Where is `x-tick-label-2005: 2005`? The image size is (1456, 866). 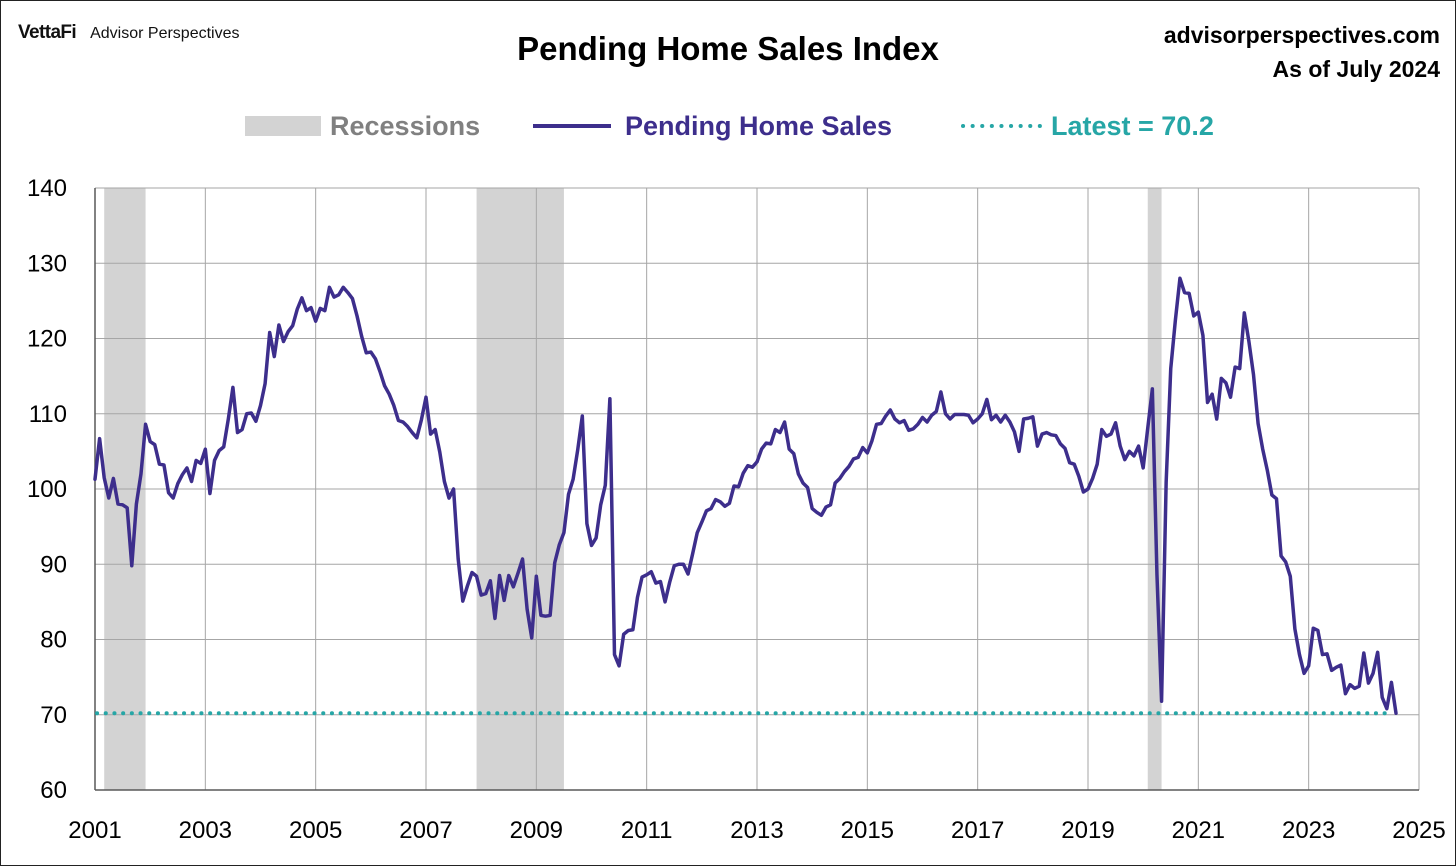 x-tick-label-2005: 2005 is located at coordinates (315, 830).